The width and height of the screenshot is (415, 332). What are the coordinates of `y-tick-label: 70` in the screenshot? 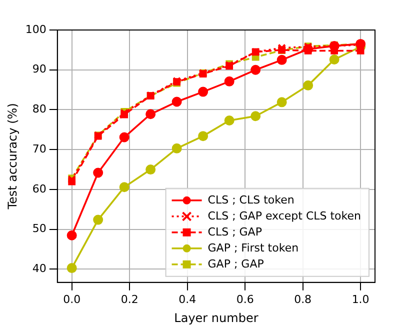 It's located at (39, 149).